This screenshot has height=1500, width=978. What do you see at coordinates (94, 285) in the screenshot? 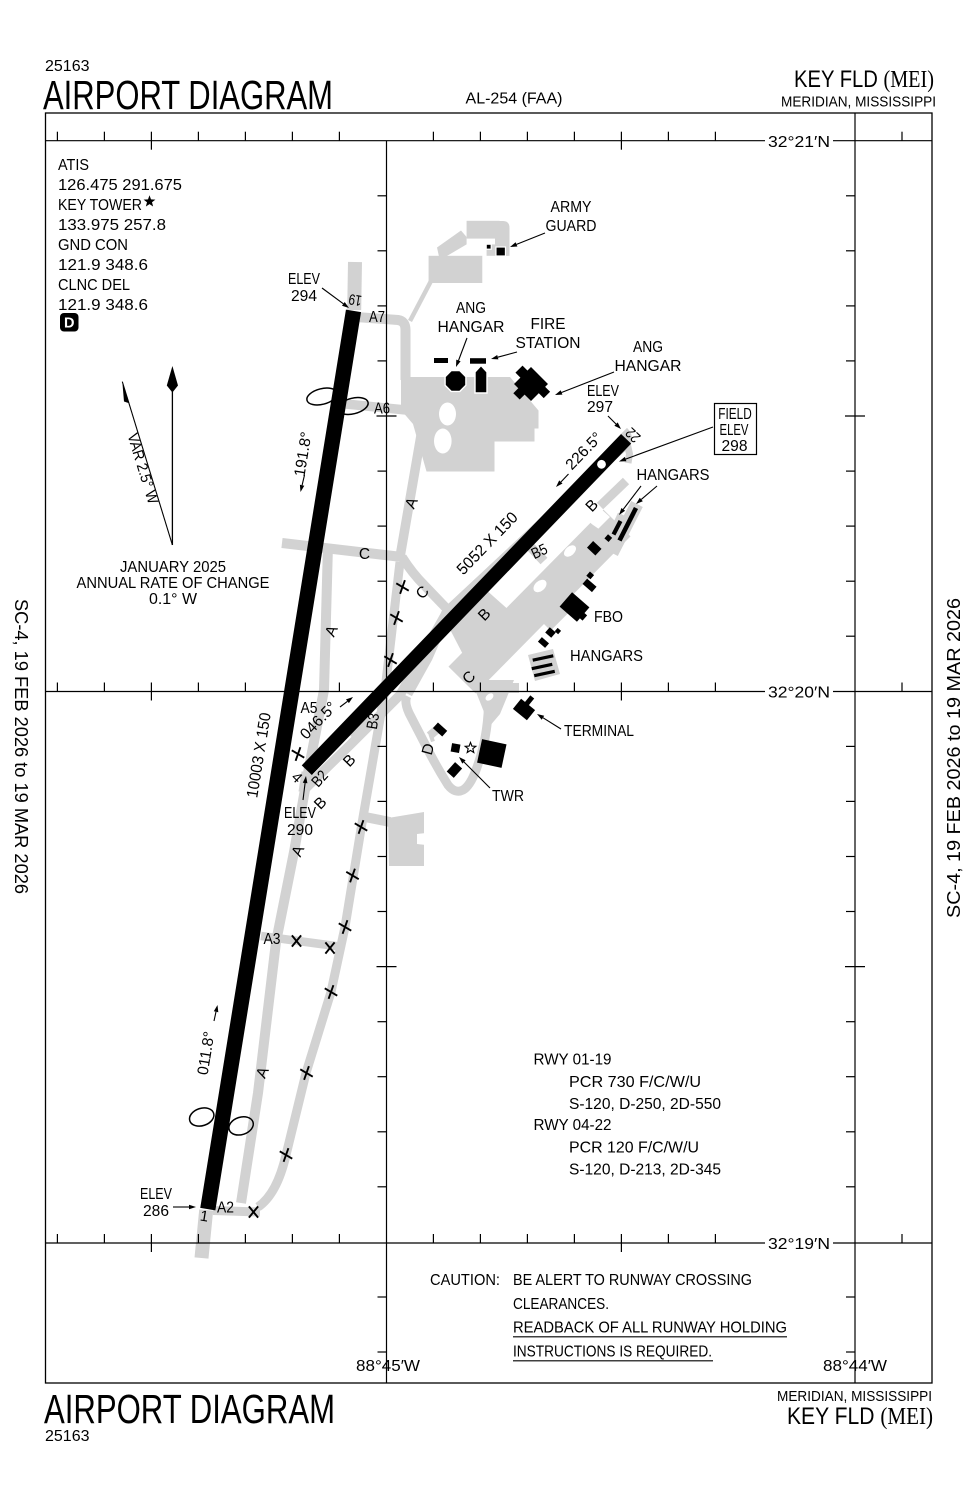
I see `svg-text: CLNC DEL` at bounding box center [94, 285].